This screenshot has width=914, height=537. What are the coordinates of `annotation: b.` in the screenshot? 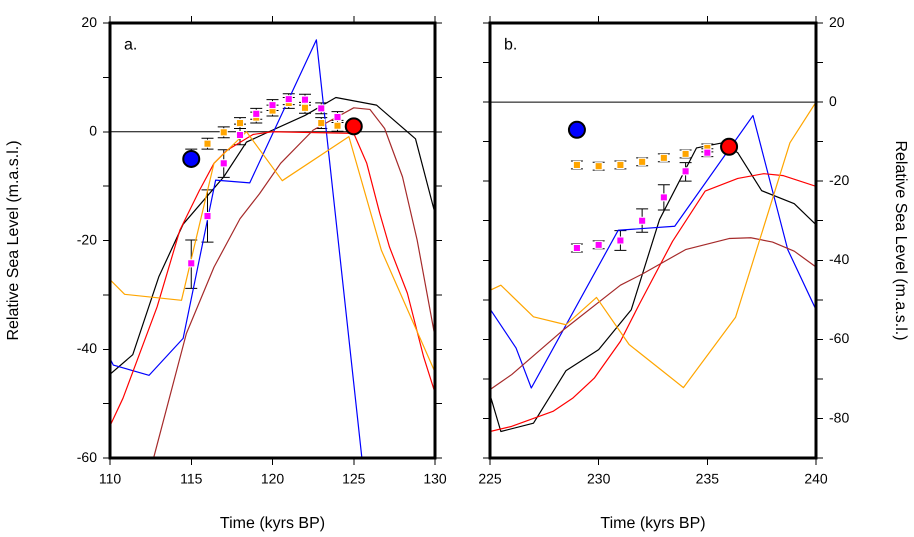 It's located at (511, 45).